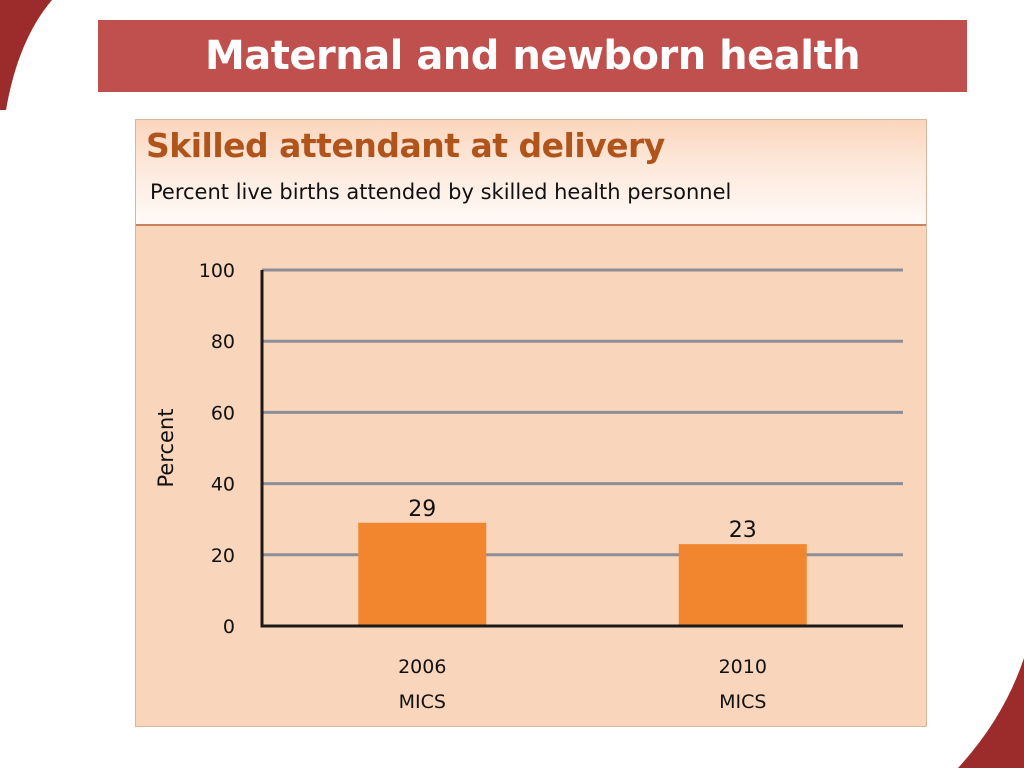 The image size is (1024, 768). I want to click on y-axis-title: Percent, so click(166, 447).